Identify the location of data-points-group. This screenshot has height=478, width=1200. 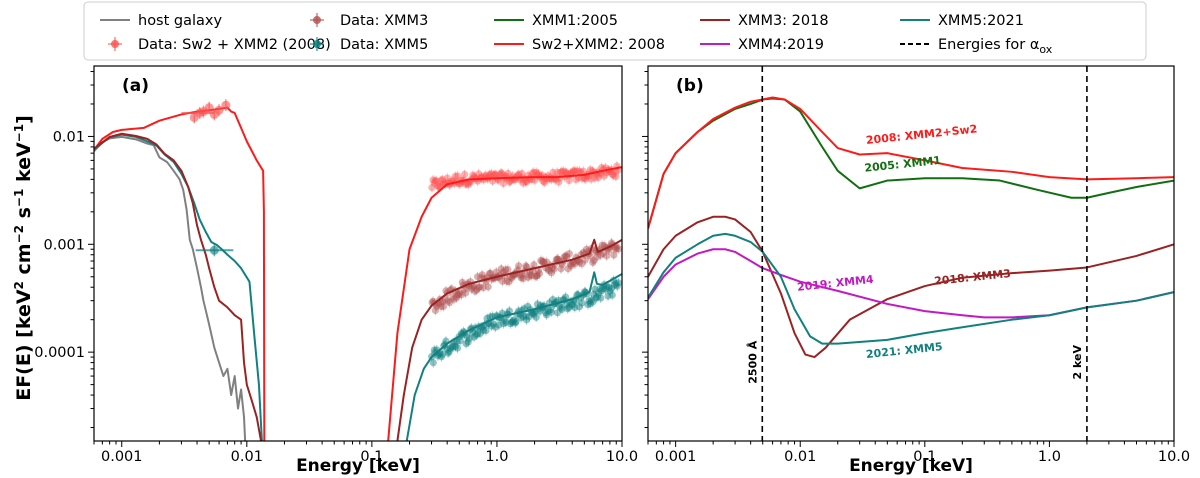
(206, 111).